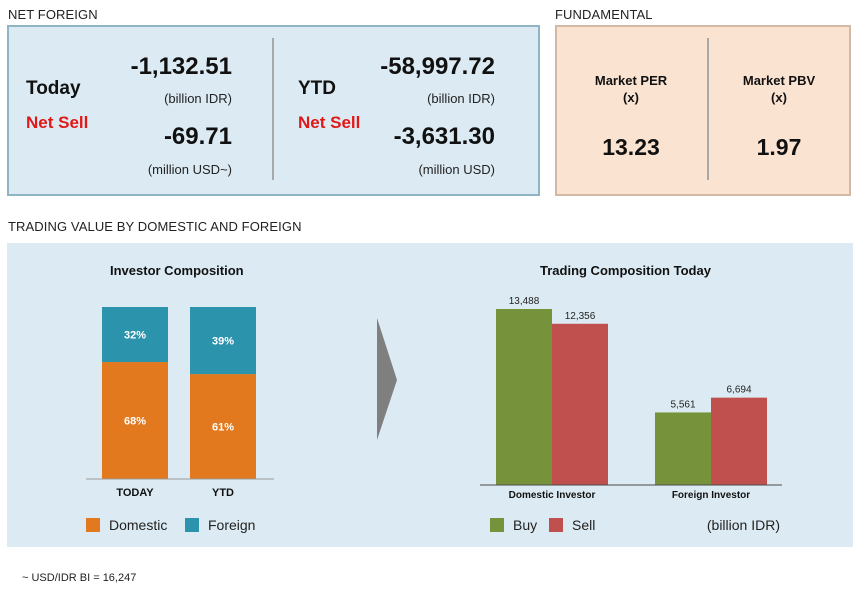 The width and height of the screenshot is (862, 595). I want to click on investor-composition-title: Investor Composition, so click(177, 270).